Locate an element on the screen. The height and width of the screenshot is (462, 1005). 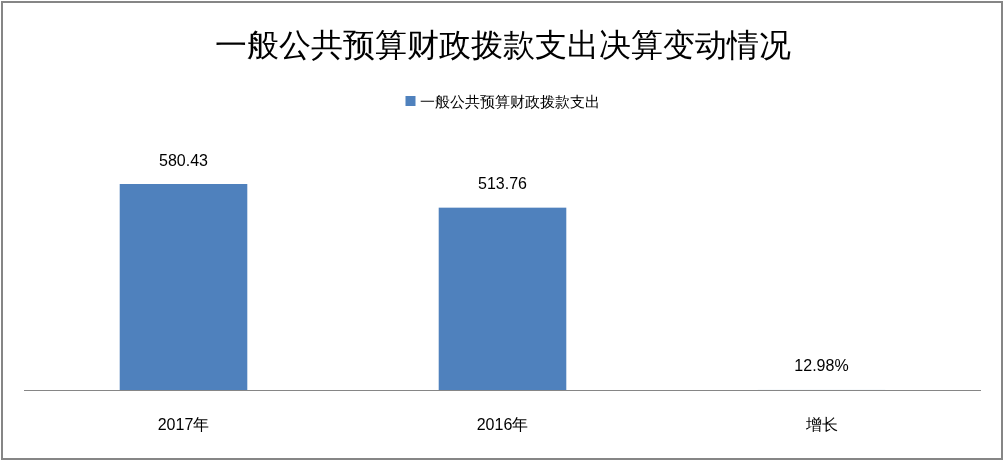
title: 一般公共预算财政拨款支出决算变动情况 is located at coordinates (502, 45).